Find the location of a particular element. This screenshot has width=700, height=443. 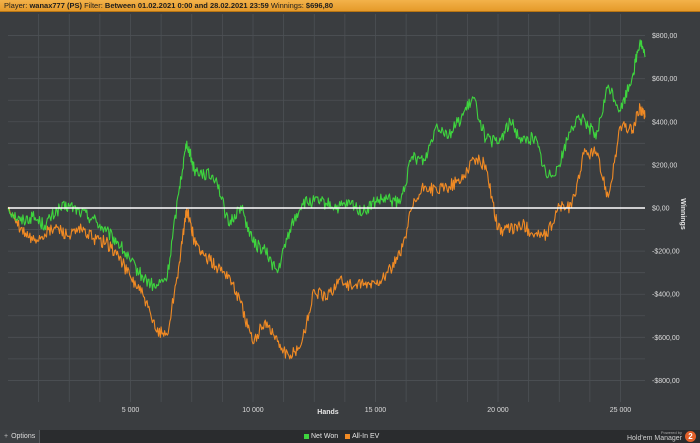

x-tick-label: 10 000 is located at coordinates (253, 410).